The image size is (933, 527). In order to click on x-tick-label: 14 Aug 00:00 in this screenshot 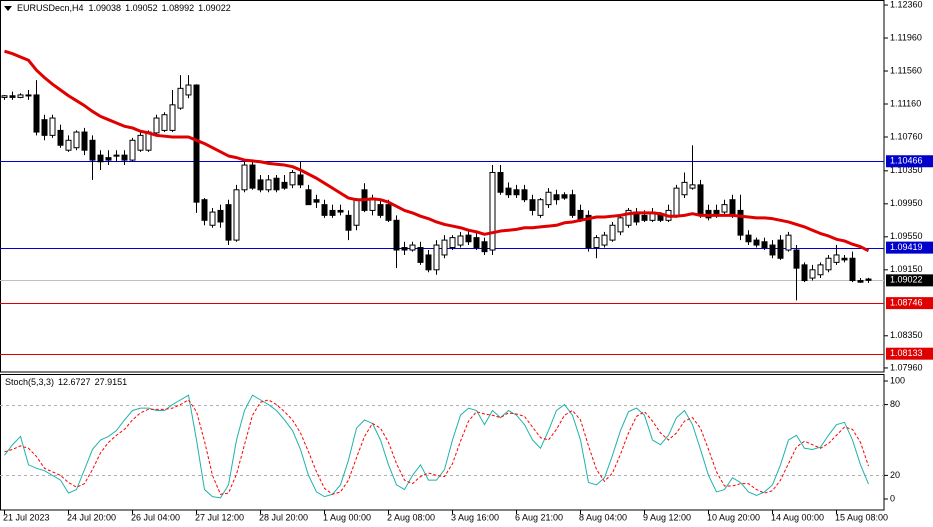, I will do `click(797, 517)`.